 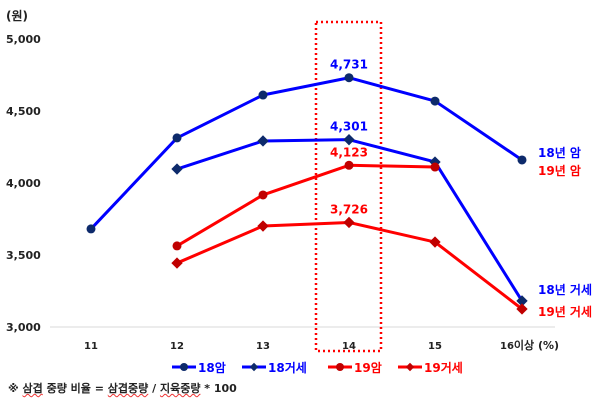 I want to click on y-tick-label: 4,500, so click(x=23, y=111).